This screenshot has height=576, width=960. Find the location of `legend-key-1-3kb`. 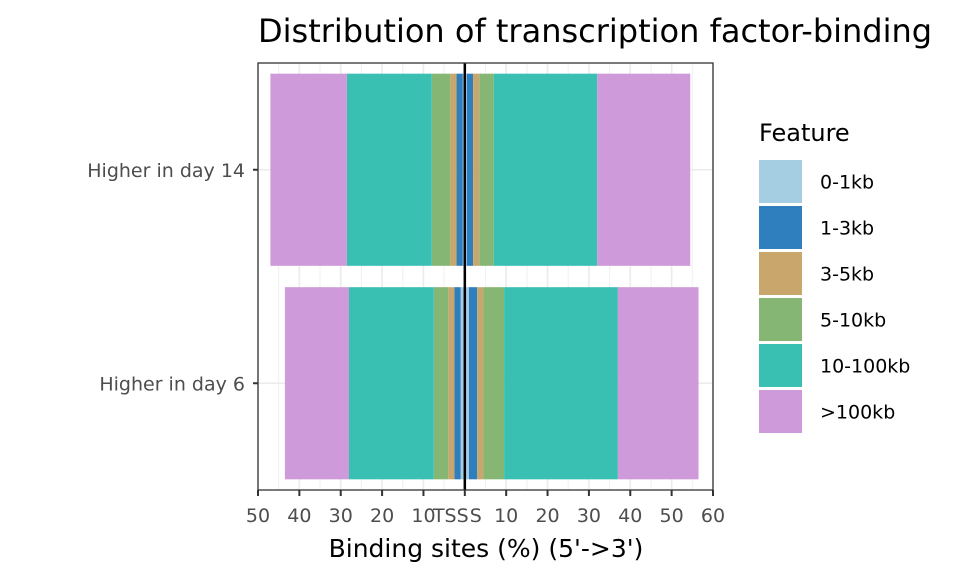

legend-key-1-3kb is located at coordinates (780, 227).